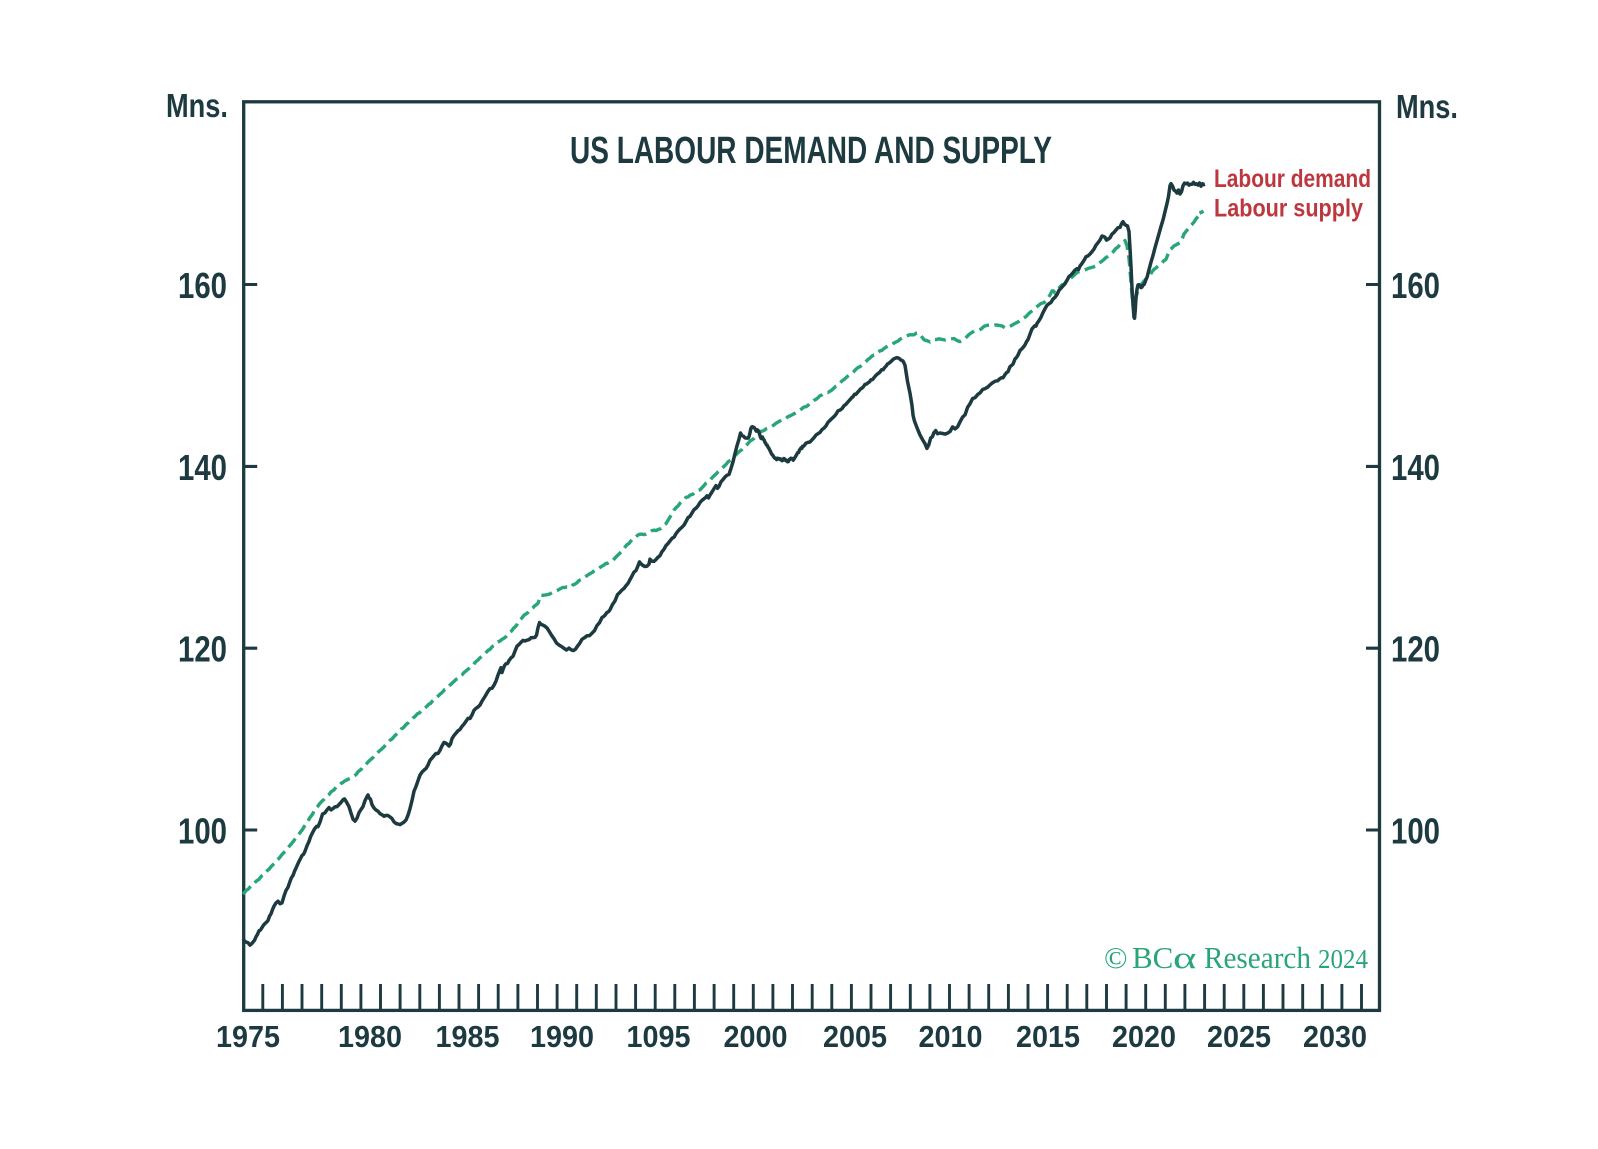  I want to click on svg-text: Labour demand, so click(1292, 179).